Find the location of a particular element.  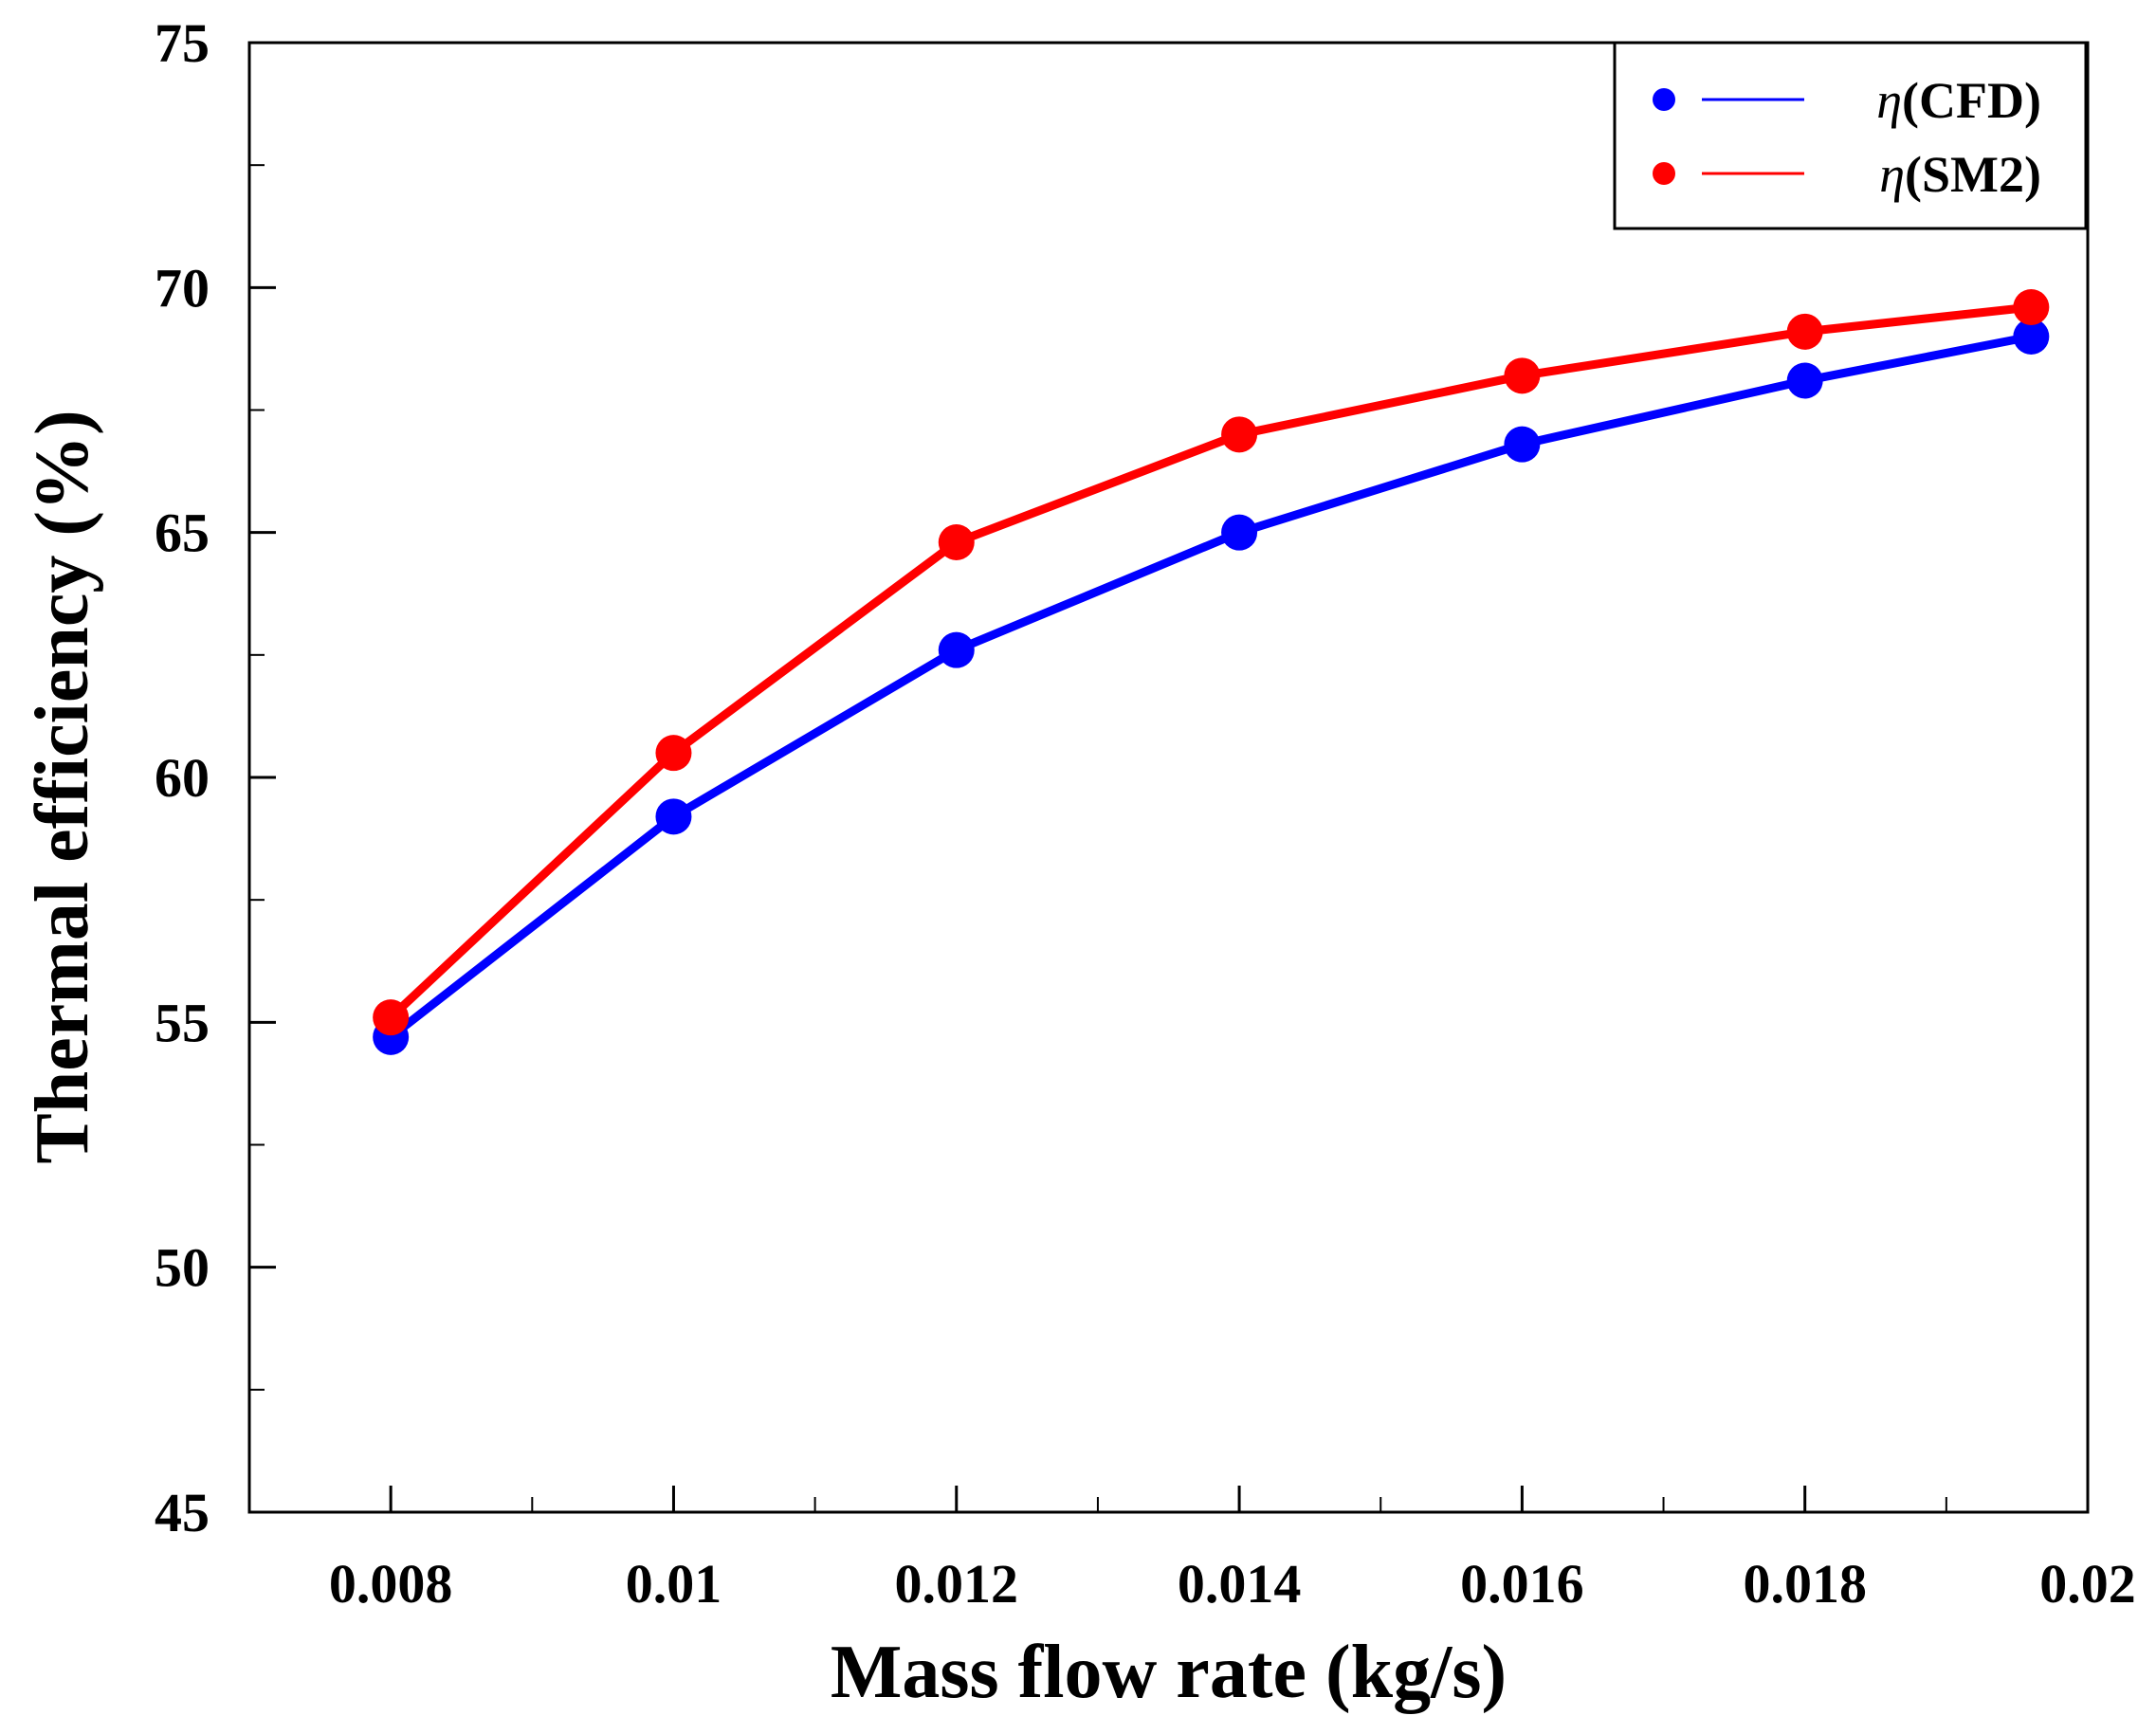

x-tick-label: 0.008 is located at coordinates (391, 1584).